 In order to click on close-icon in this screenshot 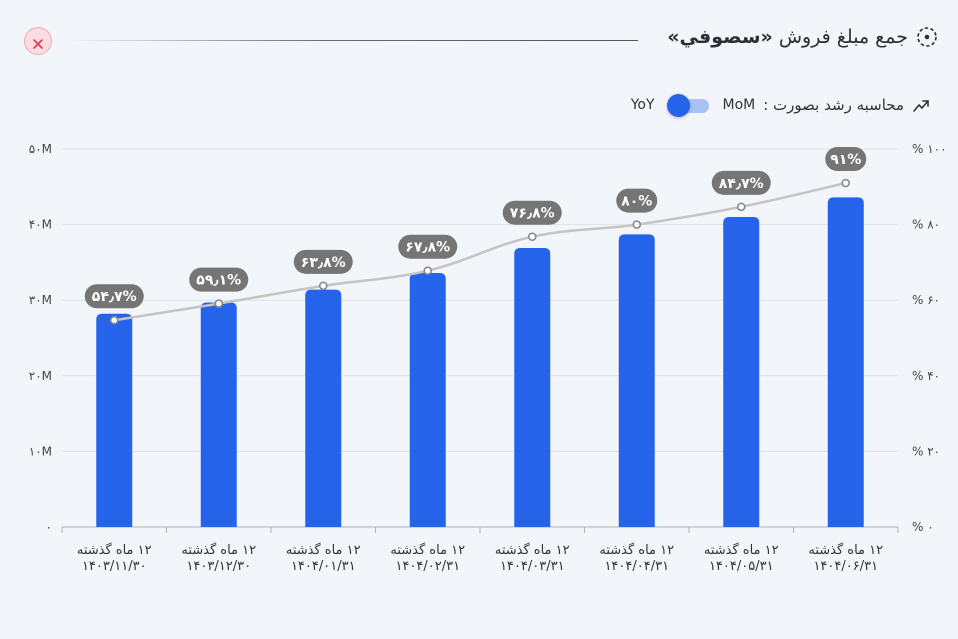, I will do `click(38, 42)`.